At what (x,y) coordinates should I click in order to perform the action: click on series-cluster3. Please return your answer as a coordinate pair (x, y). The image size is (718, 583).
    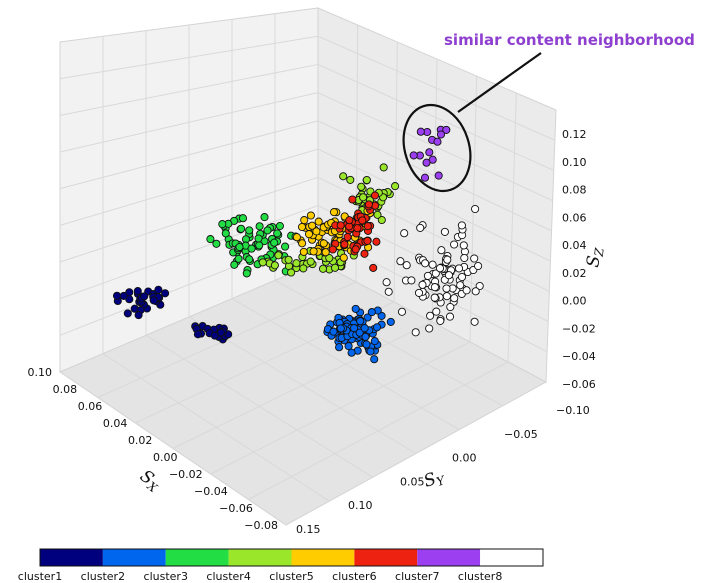
    Looking at the image, I should click on (253, 245).